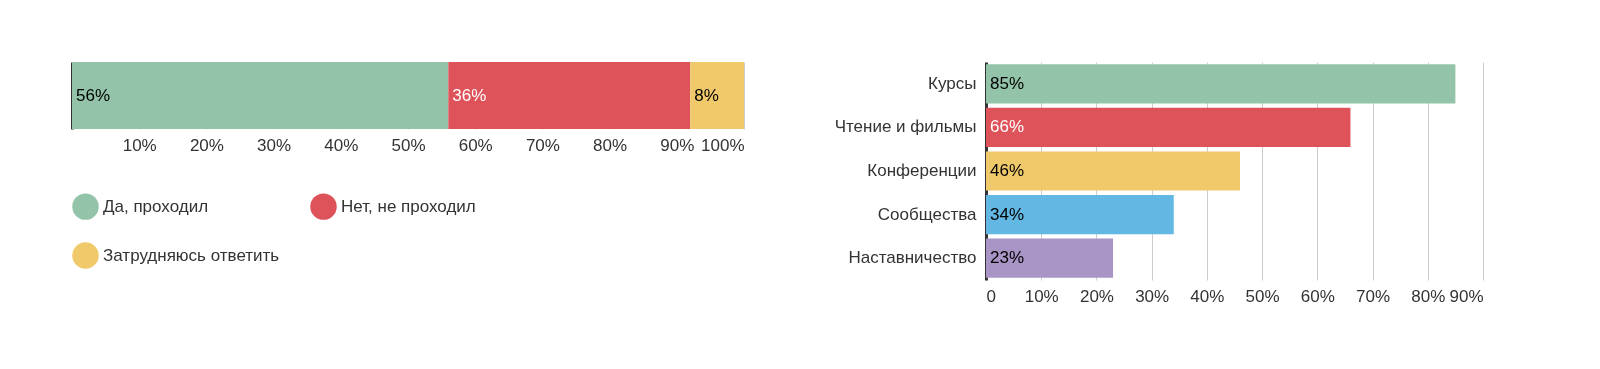  I want to click on data-label: 23%, so click(1007, 258).